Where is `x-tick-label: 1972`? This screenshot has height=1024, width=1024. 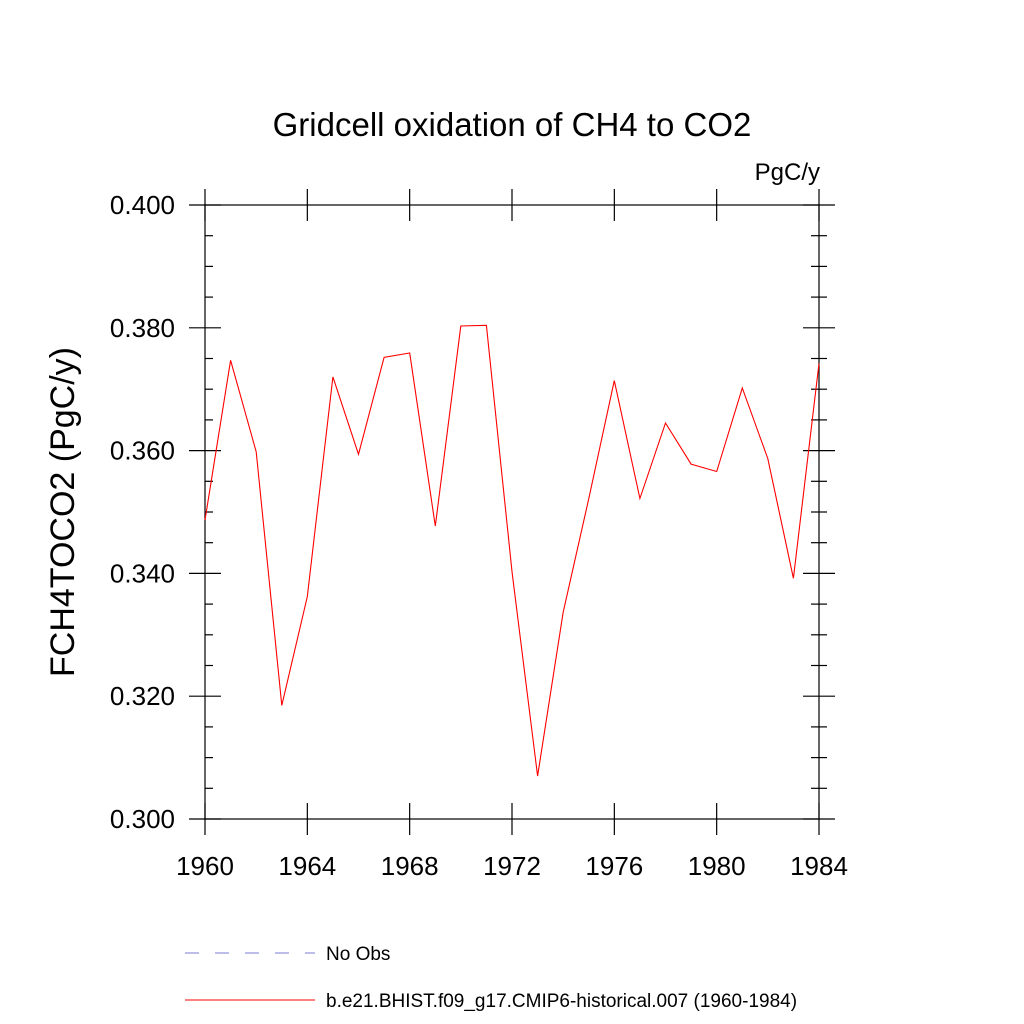
x-tick-label: 1972 is located at coordinates (512, 866).